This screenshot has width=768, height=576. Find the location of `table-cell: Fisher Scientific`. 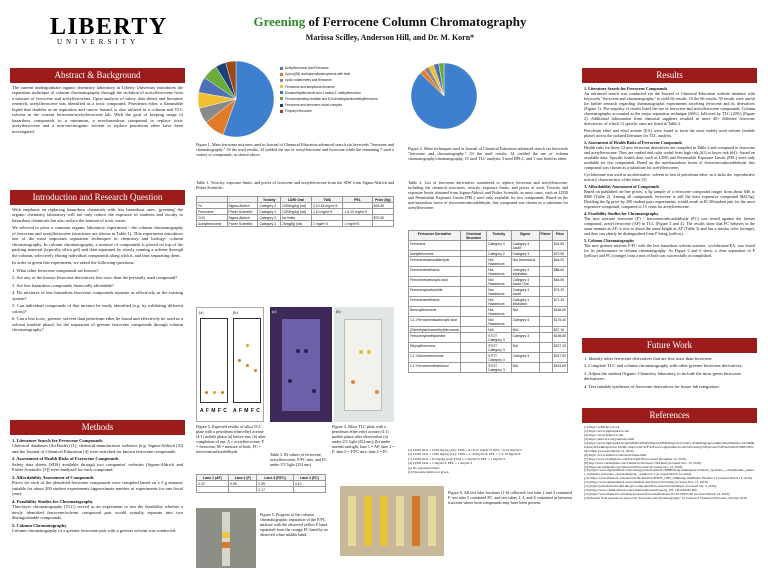

table-cell: Fisher Scientific is located at coordinates (242, 223).